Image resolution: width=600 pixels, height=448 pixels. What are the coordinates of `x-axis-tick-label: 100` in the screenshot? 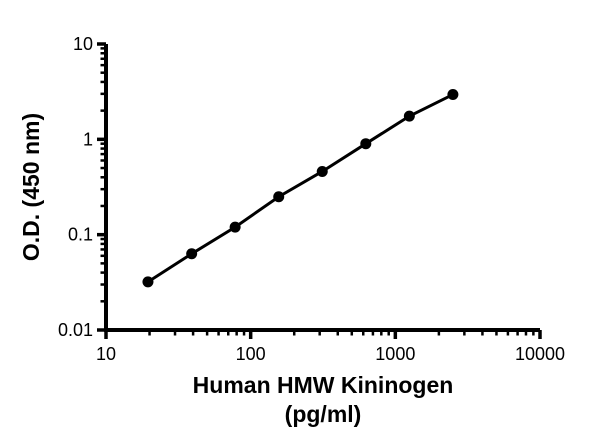 It's located at (251, 354).